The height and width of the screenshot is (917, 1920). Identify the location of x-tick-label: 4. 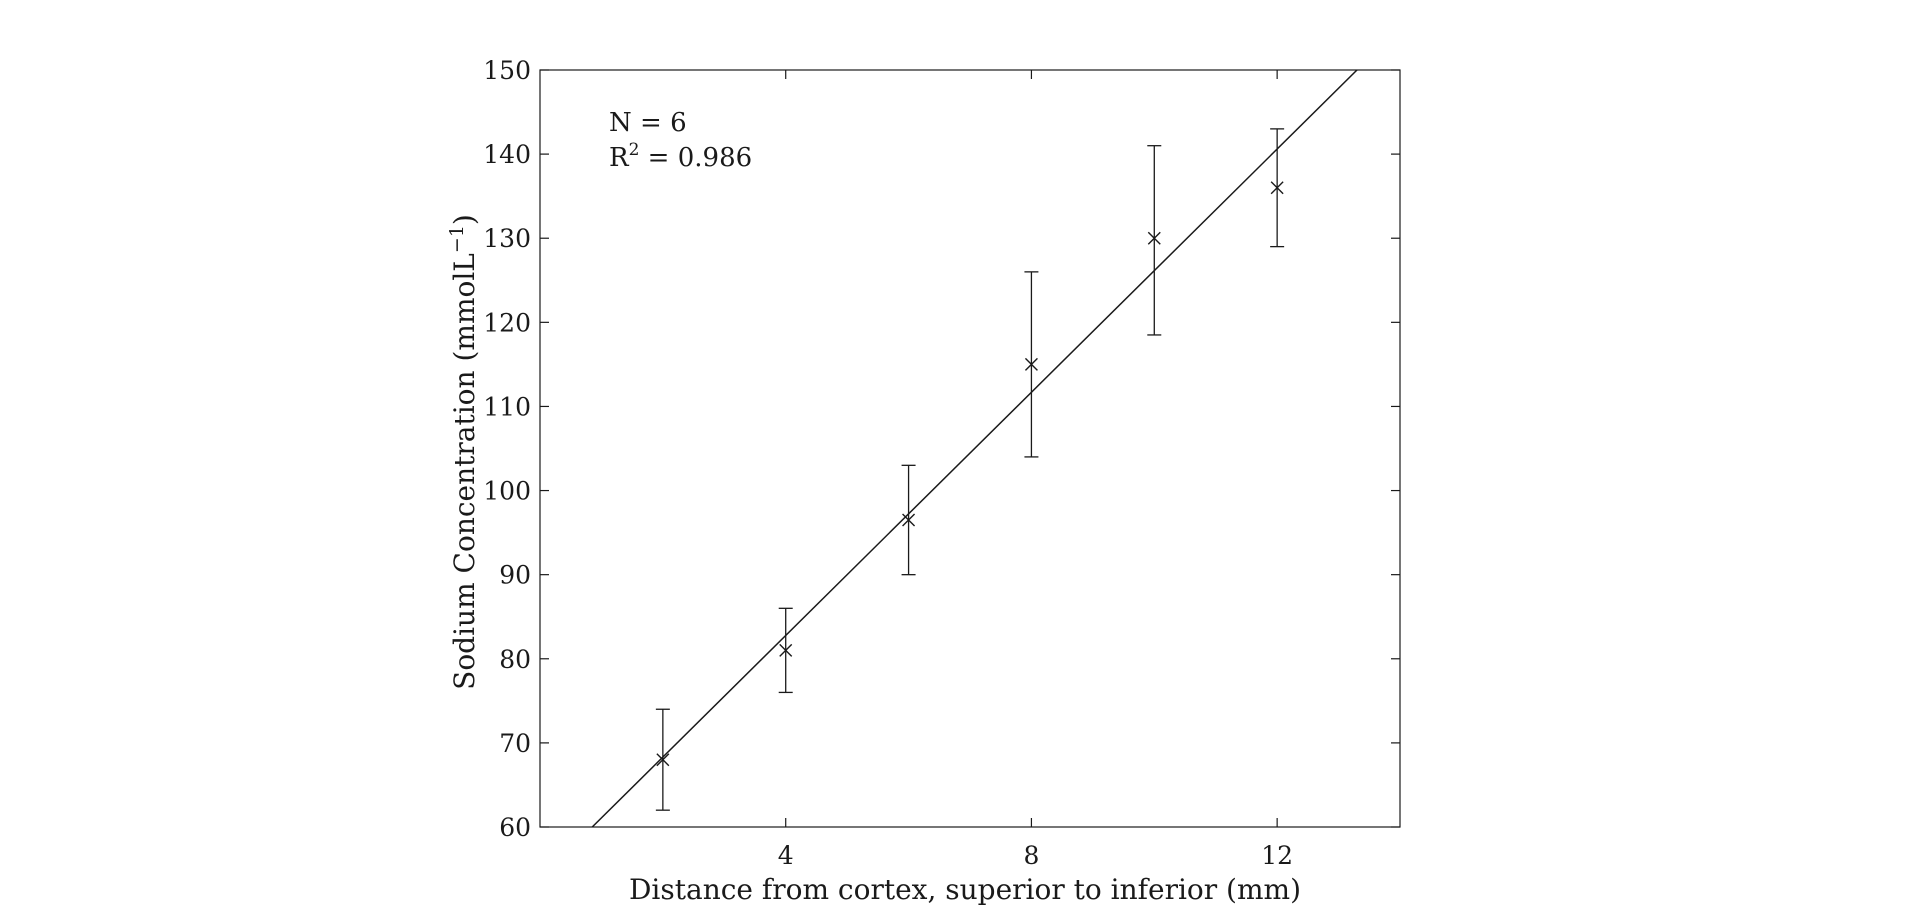
(786, 855).